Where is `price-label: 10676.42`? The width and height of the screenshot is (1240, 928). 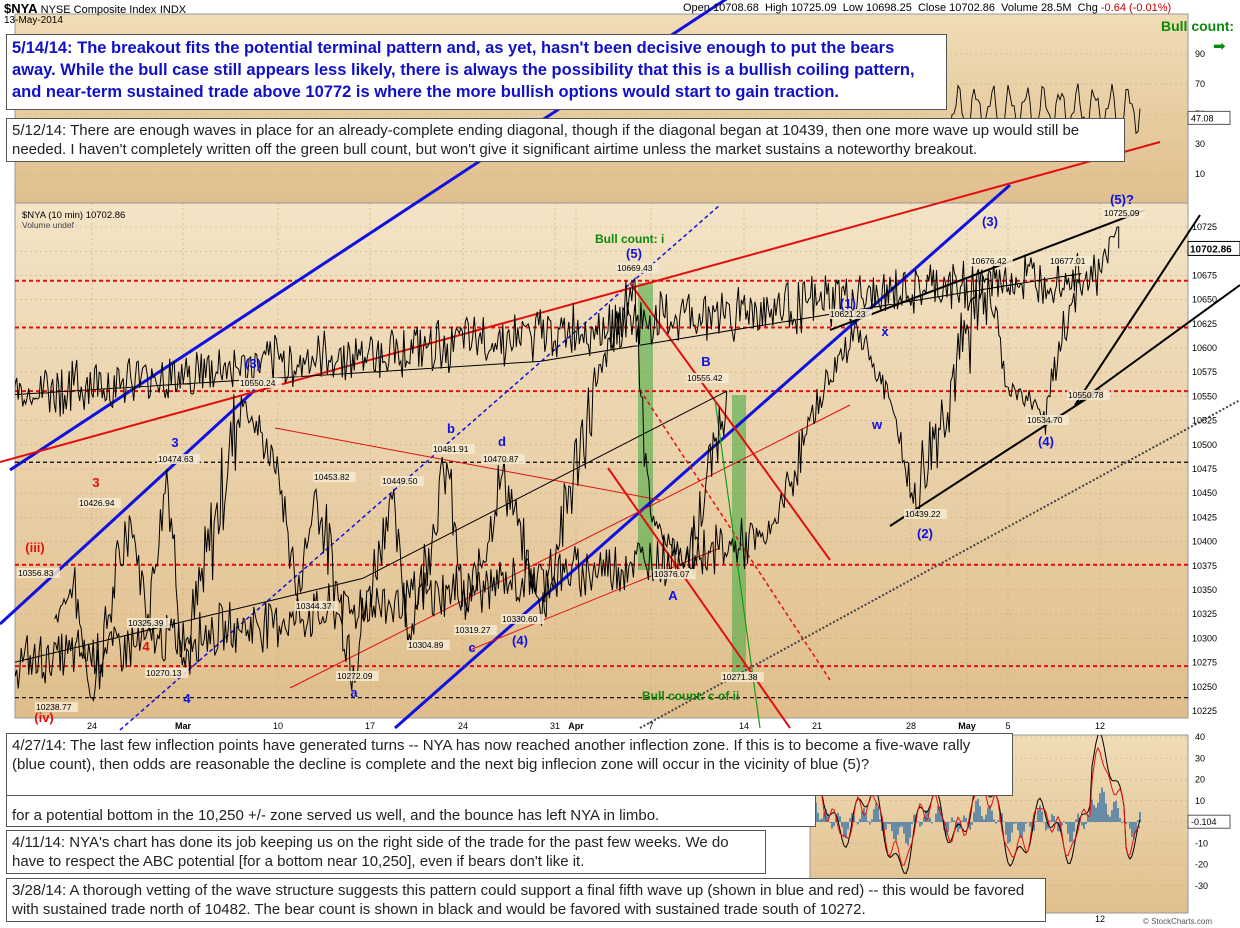 price-label: 10676.42 is located at coordinates (989, 261).